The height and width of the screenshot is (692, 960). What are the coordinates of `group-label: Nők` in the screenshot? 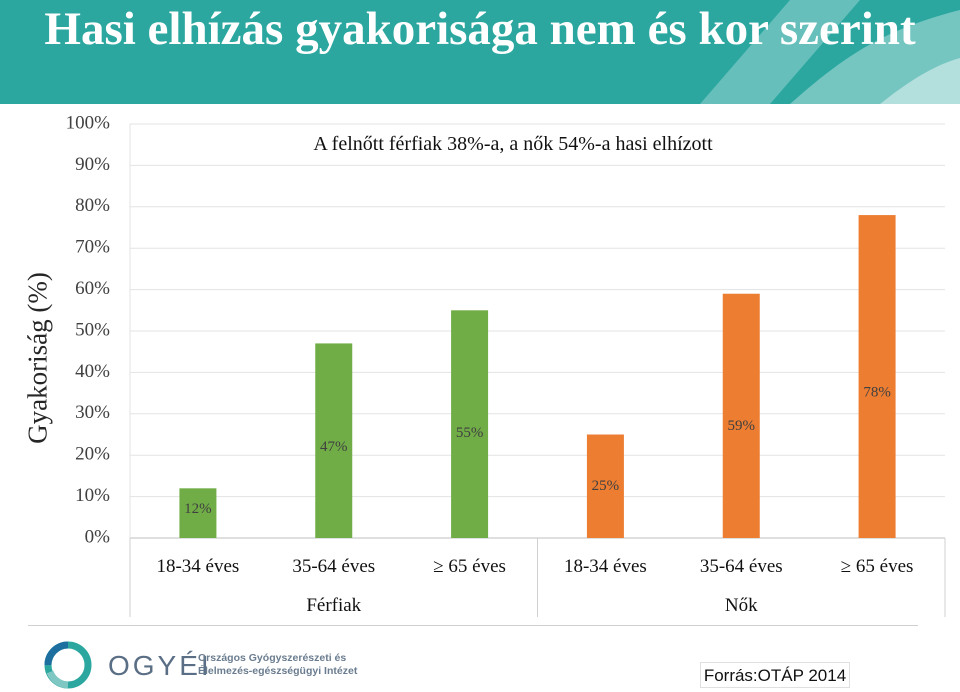 It's located at (741, 605).